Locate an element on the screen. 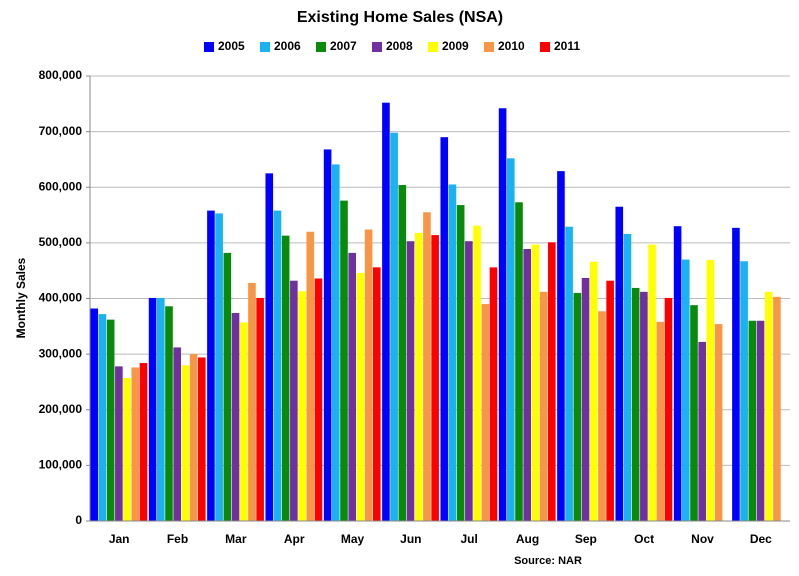 The width and height of the screenshot is (799, 576). legend-label: 2011 is located at coordinates (567, 46).